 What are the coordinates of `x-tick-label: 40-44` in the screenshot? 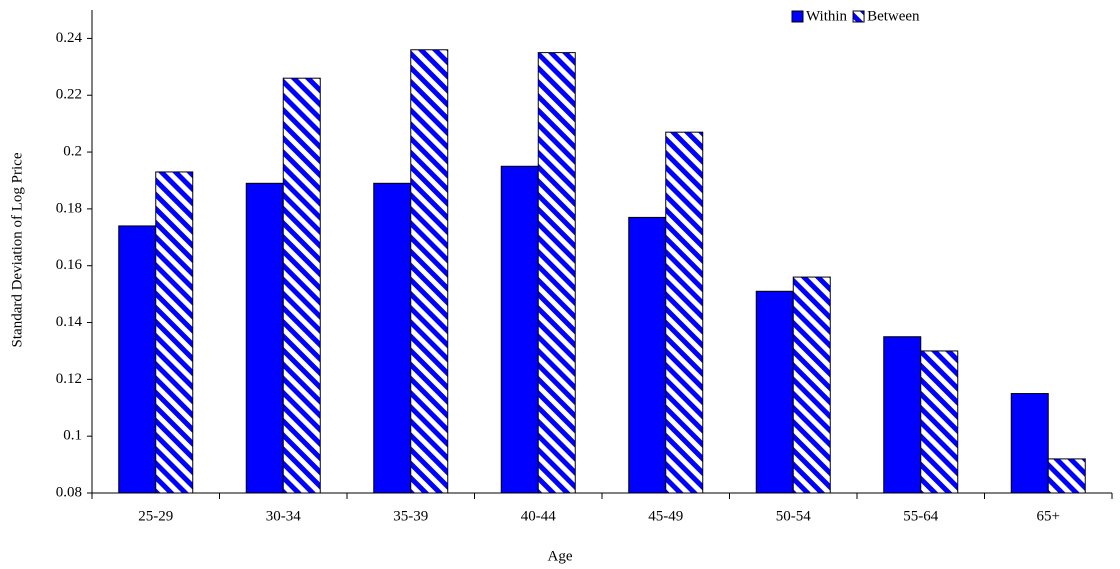 It's located at (538, 516).